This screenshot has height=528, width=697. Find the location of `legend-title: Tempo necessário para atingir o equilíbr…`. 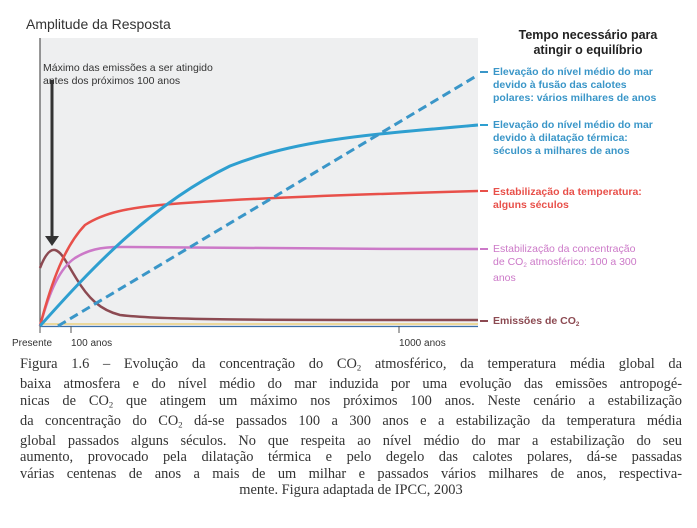

legend-title: Tempo necessário para atingir o equilíbr… is located at coordinates (588, 43).